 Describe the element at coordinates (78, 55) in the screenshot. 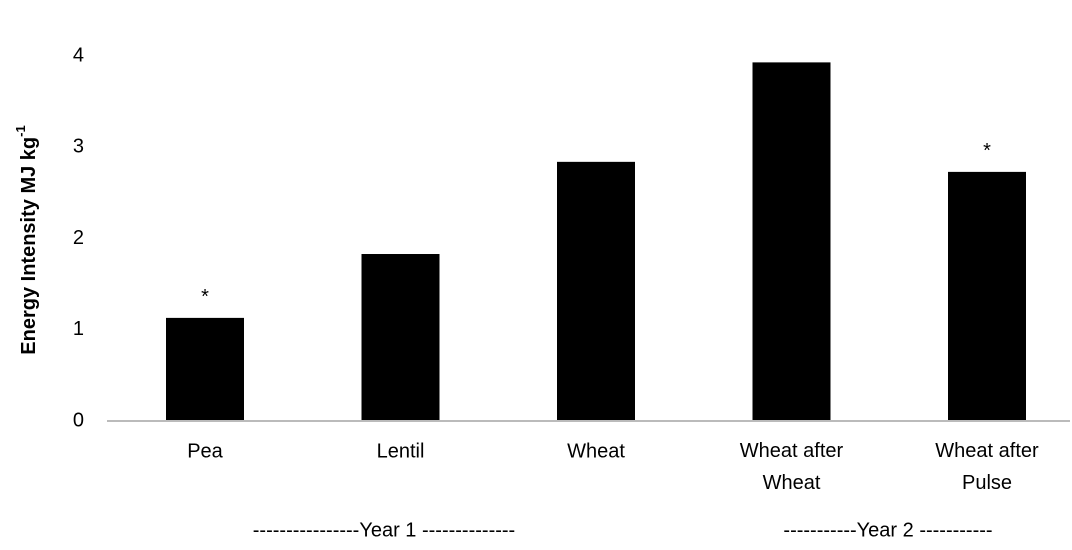

I see `y-tick-label: 4` at that location.